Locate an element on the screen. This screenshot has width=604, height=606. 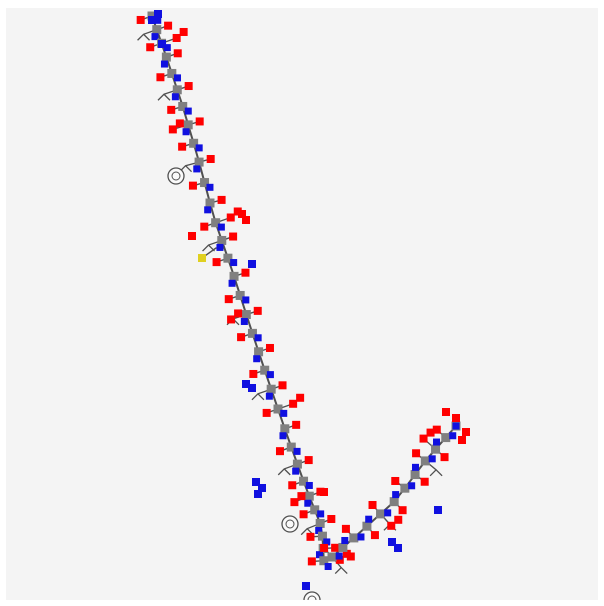
aromatic-ring-inner is located at coordinates (176, 176).